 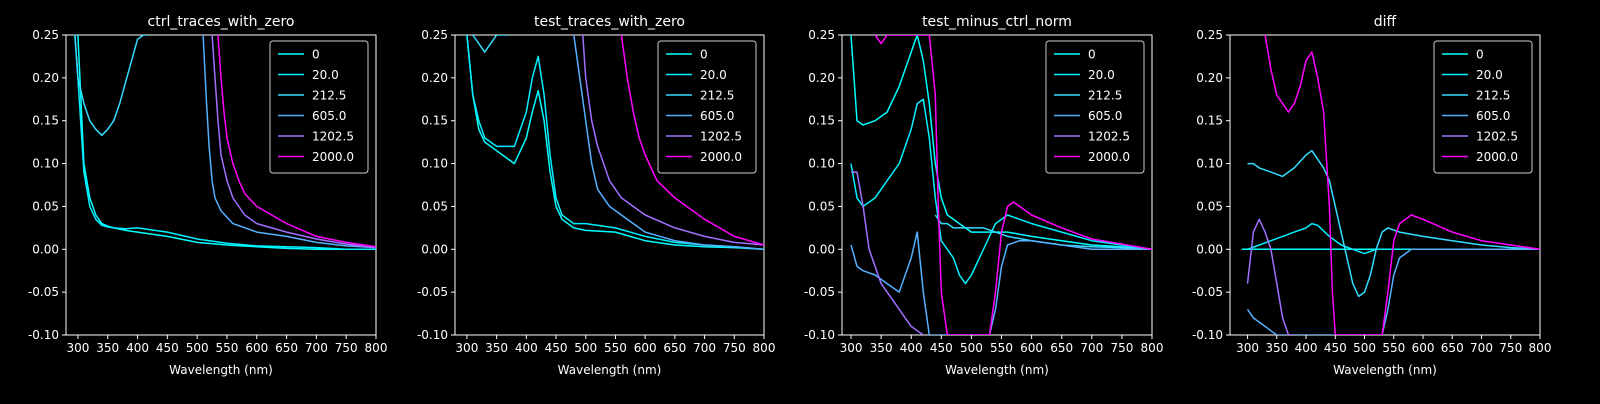 What do you see at coordinates (329, 116) in the screenshot?
I see `legend-label: 605.0` at bounding box center [329, 116].